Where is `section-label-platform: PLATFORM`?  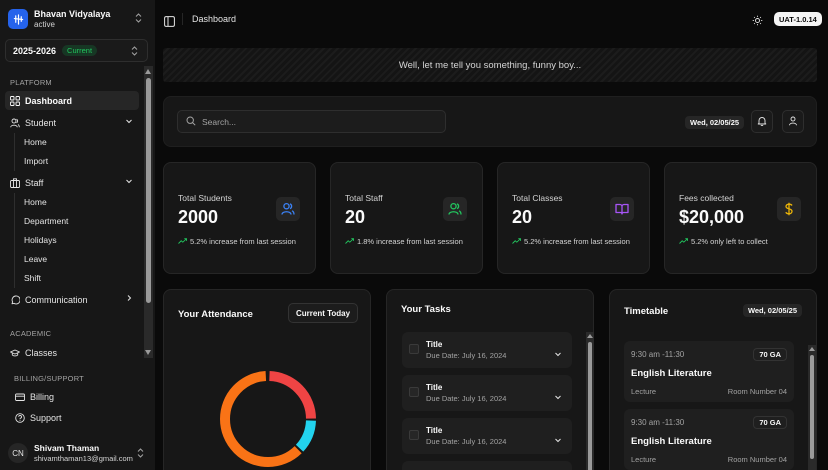 section-label-platform: PLATFORM is located at coordinates (31, 82).